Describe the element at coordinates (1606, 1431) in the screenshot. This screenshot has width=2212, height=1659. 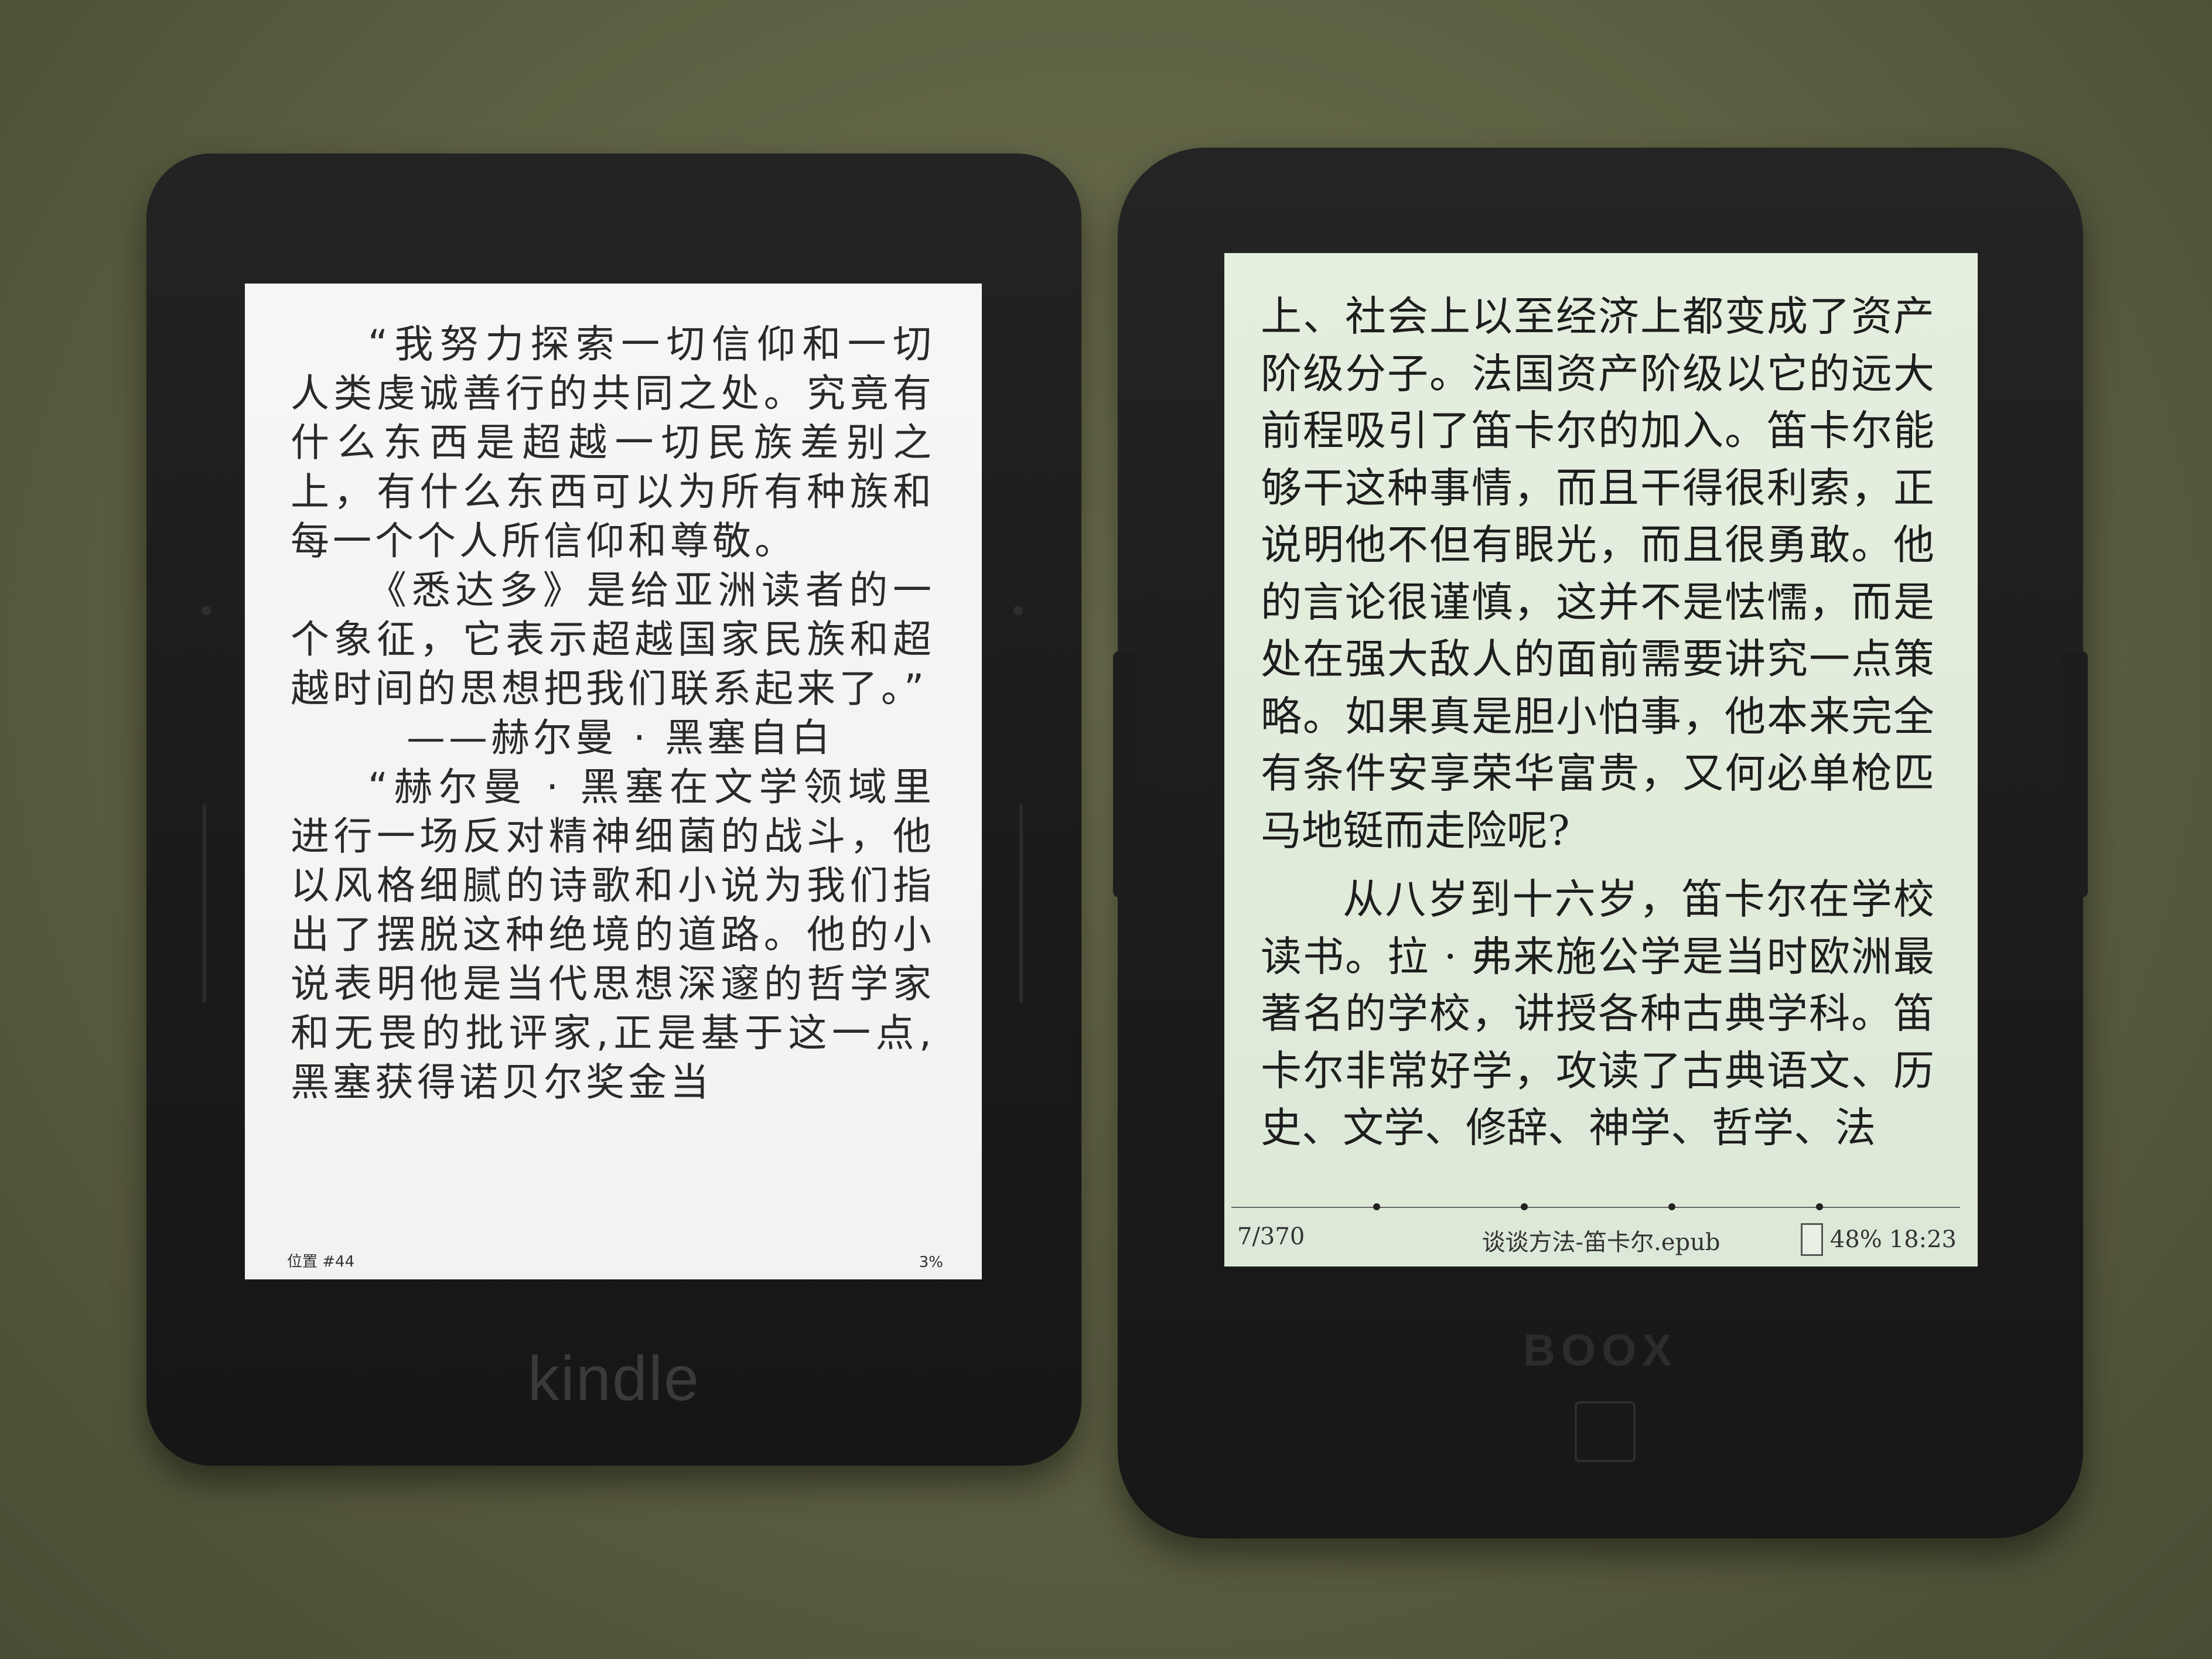
I see `home-button` at that location.